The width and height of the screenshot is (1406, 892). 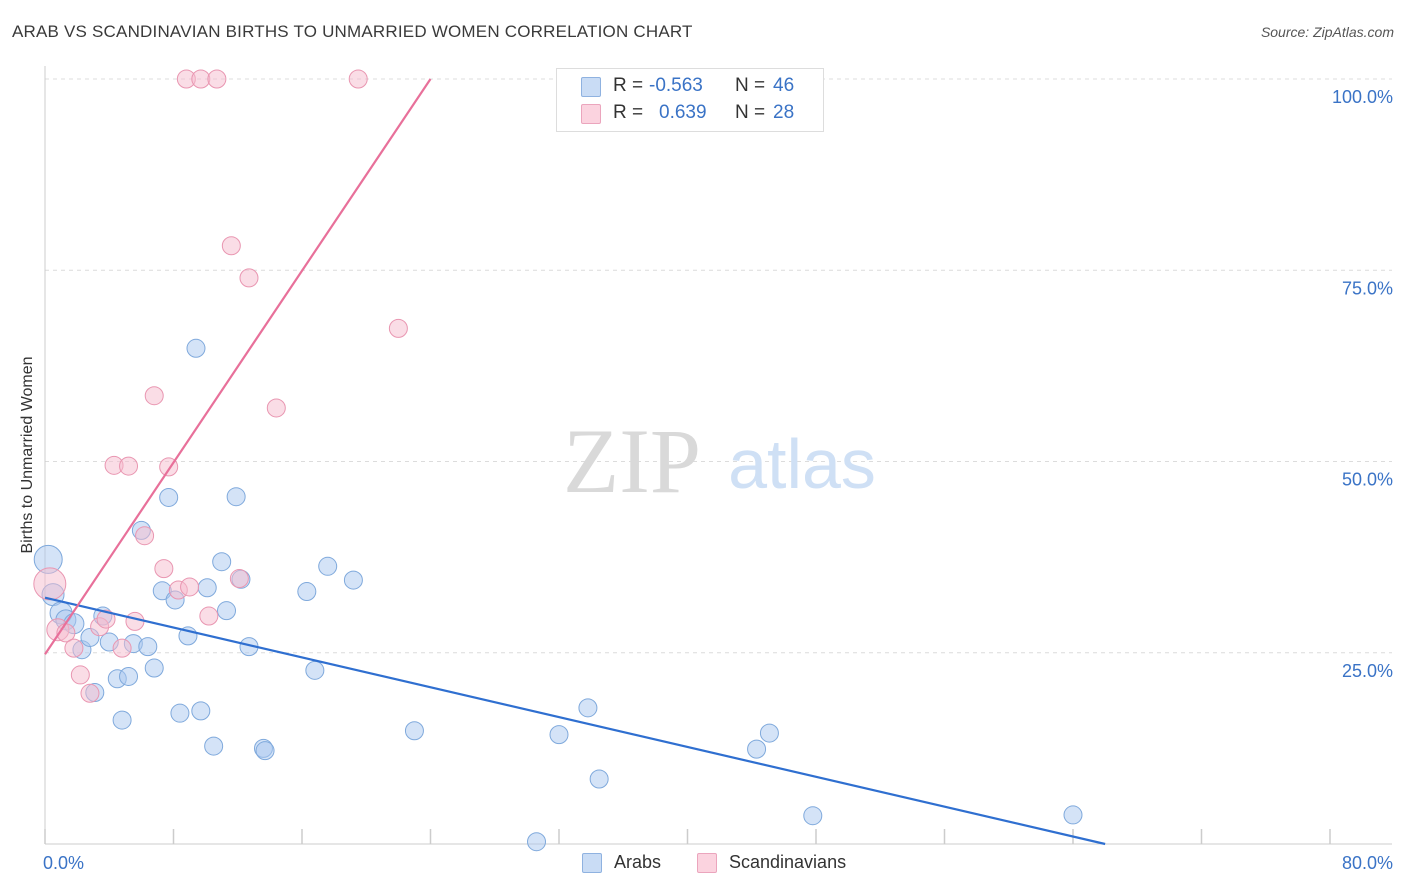 I want to click on legend-r-value: 0.639, so click(x=683, y=112).